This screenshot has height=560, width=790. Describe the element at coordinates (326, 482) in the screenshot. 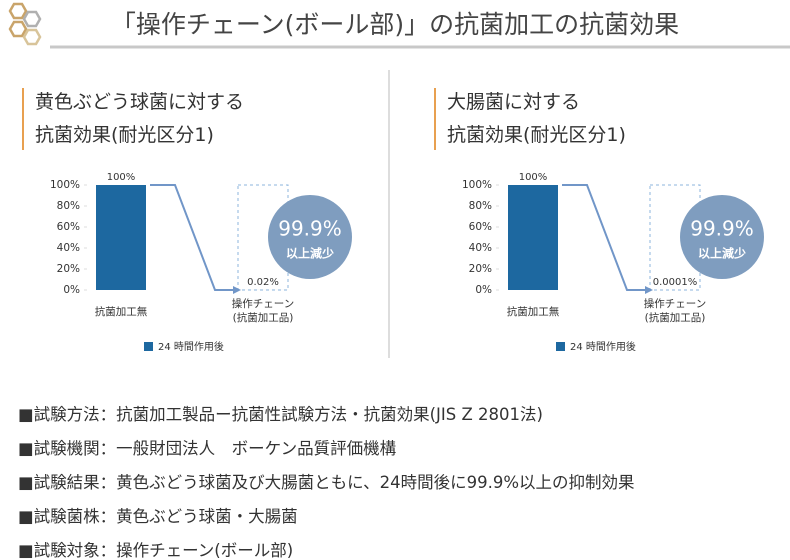

I see `note-line: ■試験結果：黄色ぶどう球菌及び大腸菌ともに、24時間後に99.9%以上の抑制効果` at that location.